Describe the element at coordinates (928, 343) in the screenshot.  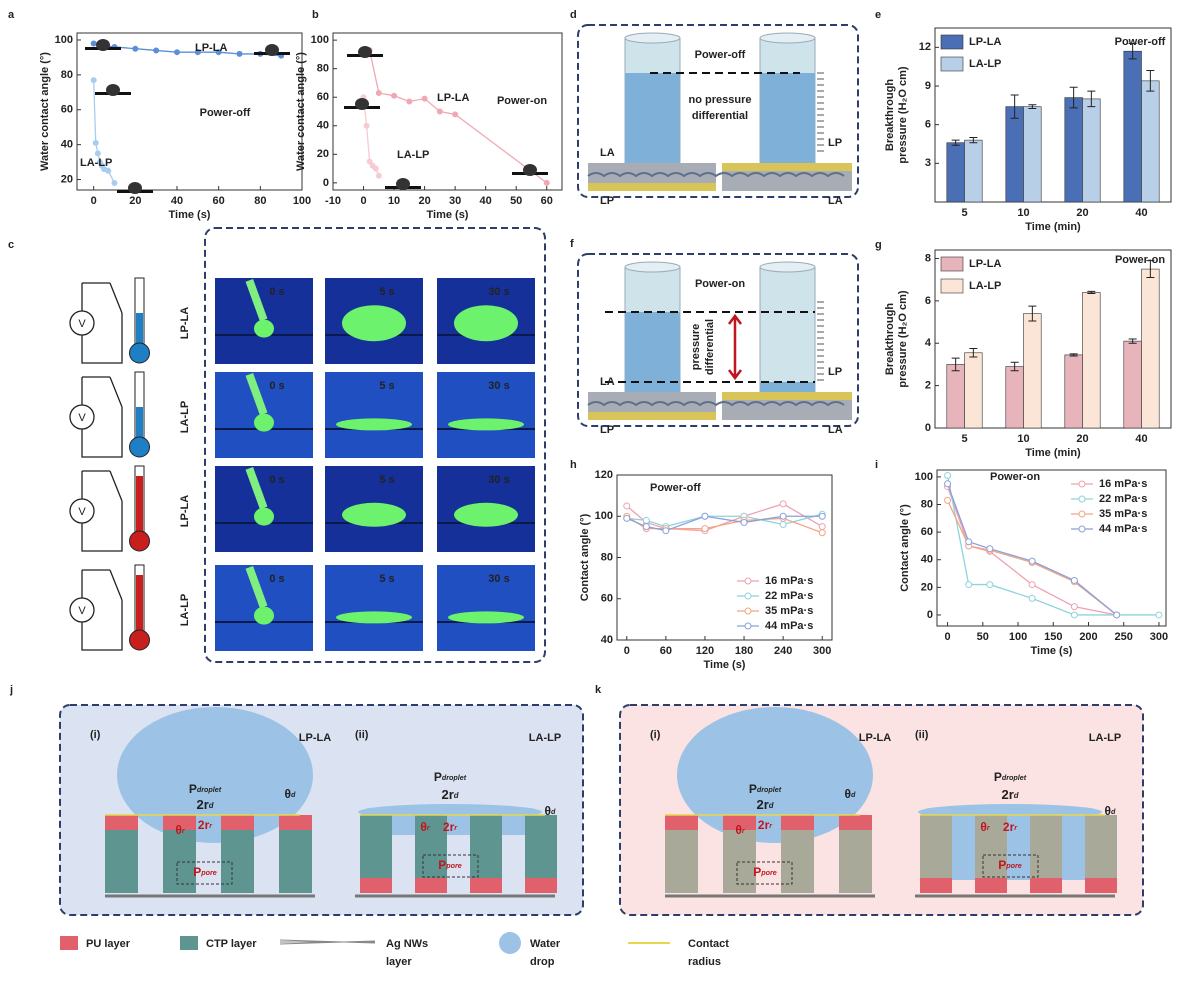
I see `y-tick-label: 4` at that location.